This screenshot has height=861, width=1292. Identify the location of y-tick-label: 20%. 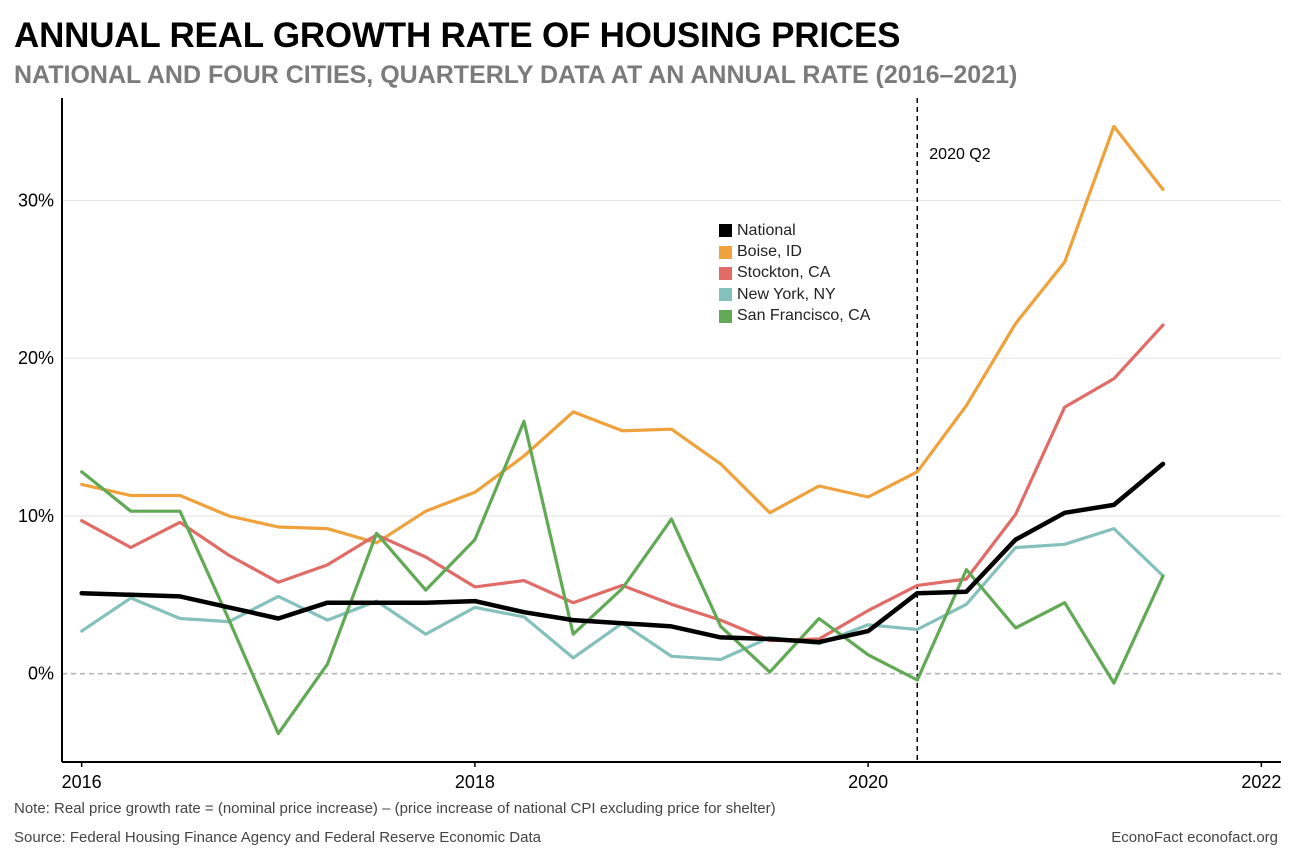
(36, 358).